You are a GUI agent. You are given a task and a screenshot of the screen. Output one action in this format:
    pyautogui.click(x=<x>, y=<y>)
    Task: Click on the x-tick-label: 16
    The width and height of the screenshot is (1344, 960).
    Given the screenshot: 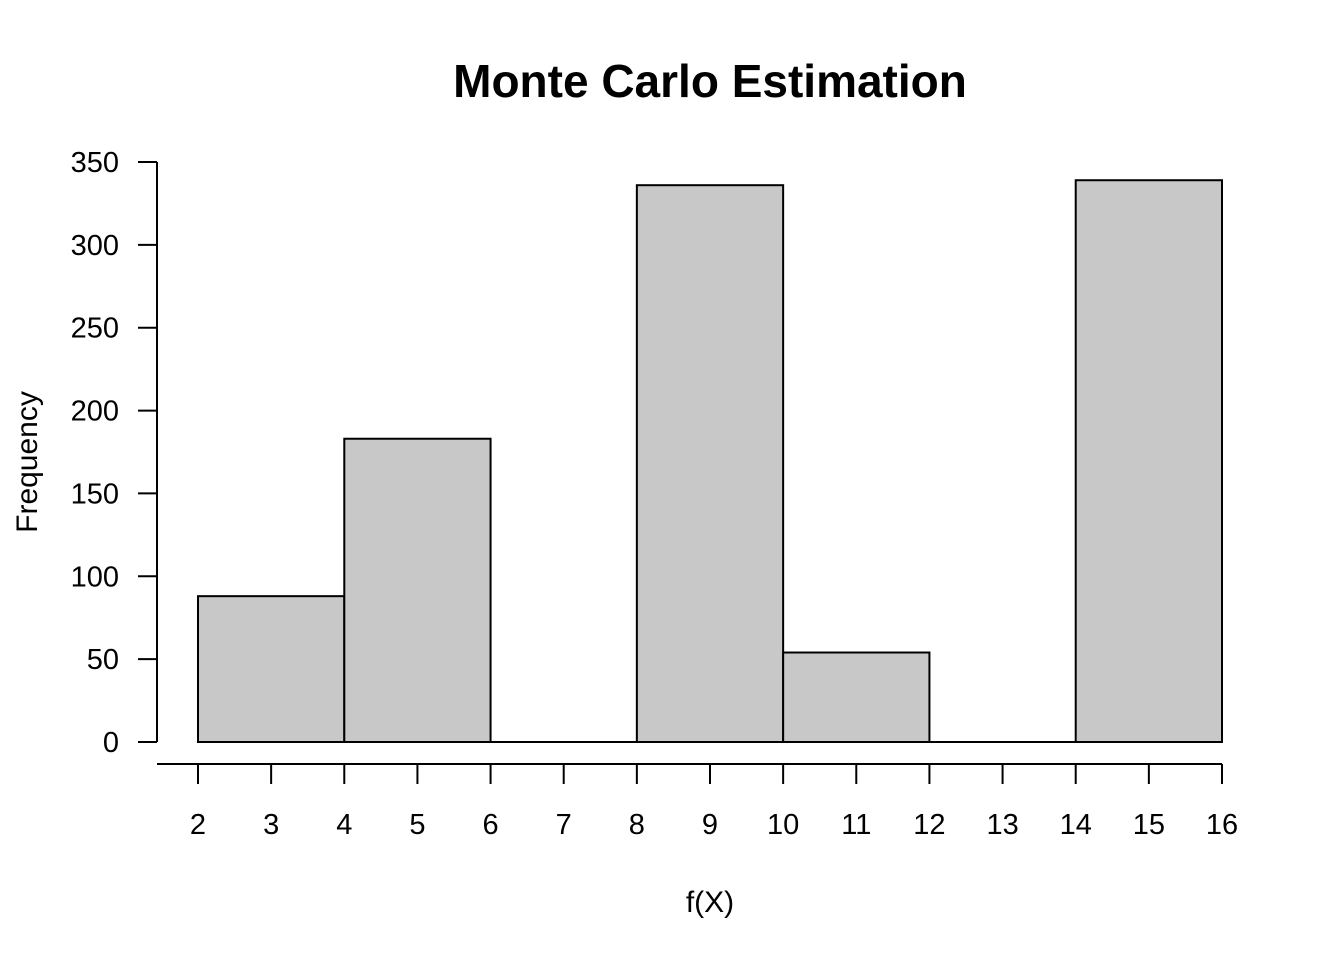 What is the action you would take?
    pyautogui.click(x=1222, y=825)
    